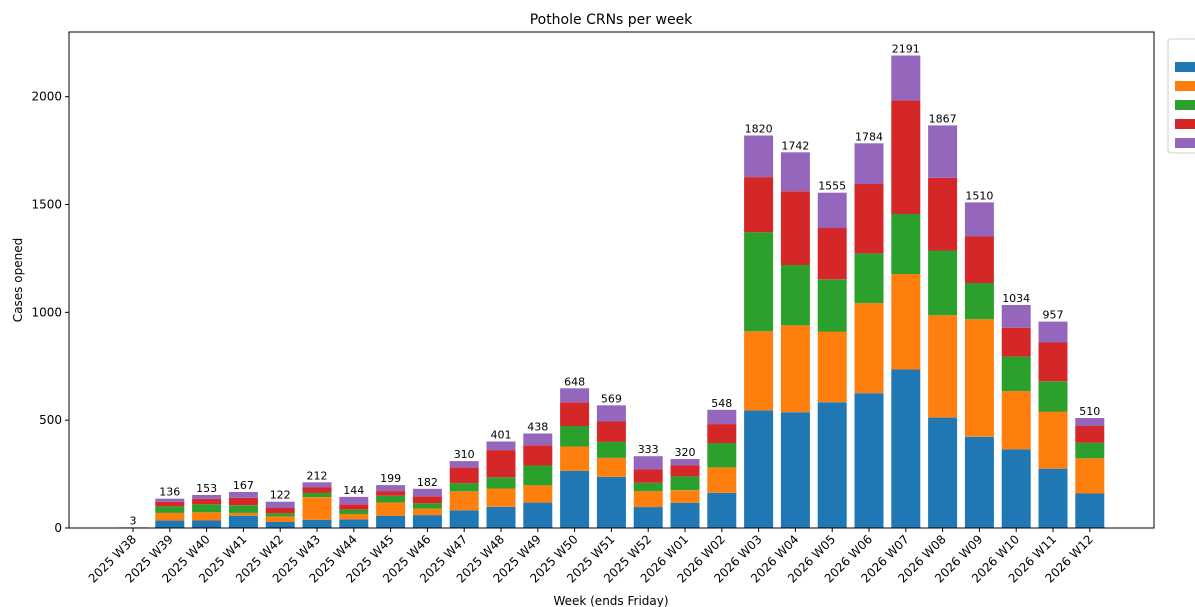  What do you see at coordinates (1089, 411) in the screenshot?
I see `bar-total-label: 510` at bounding box center [1089, 411].